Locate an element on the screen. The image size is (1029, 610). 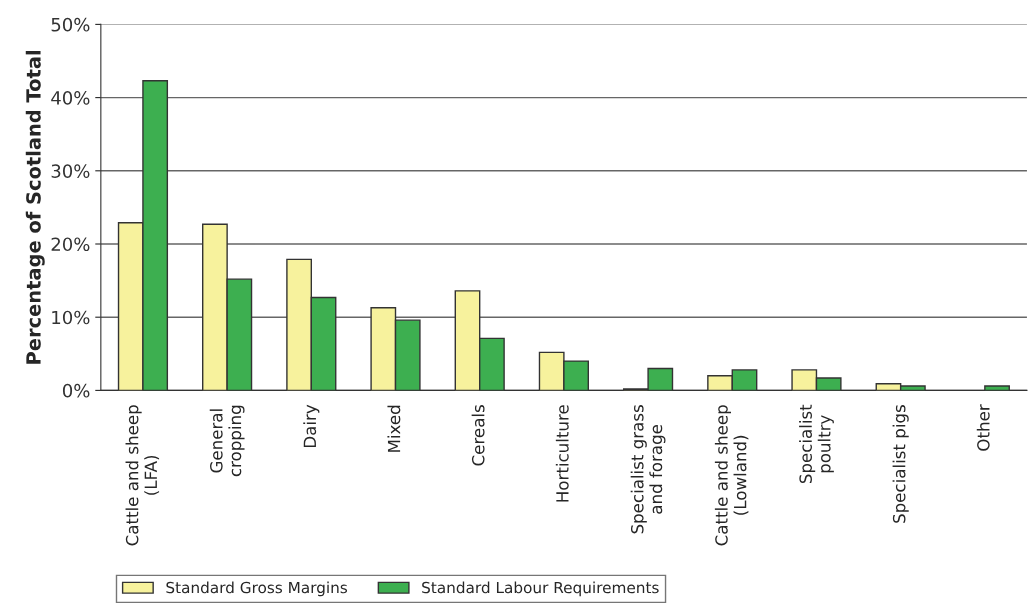
y-tick-label: 40% is located at coordinates (70, 98).